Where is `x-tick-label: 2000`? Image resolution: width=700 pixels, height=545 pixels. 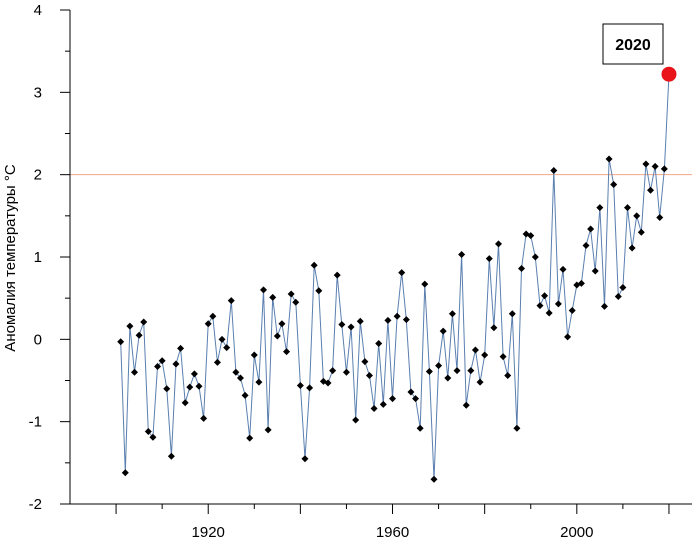 x-tick-label: 2000 is located at coordinates (576, 532).